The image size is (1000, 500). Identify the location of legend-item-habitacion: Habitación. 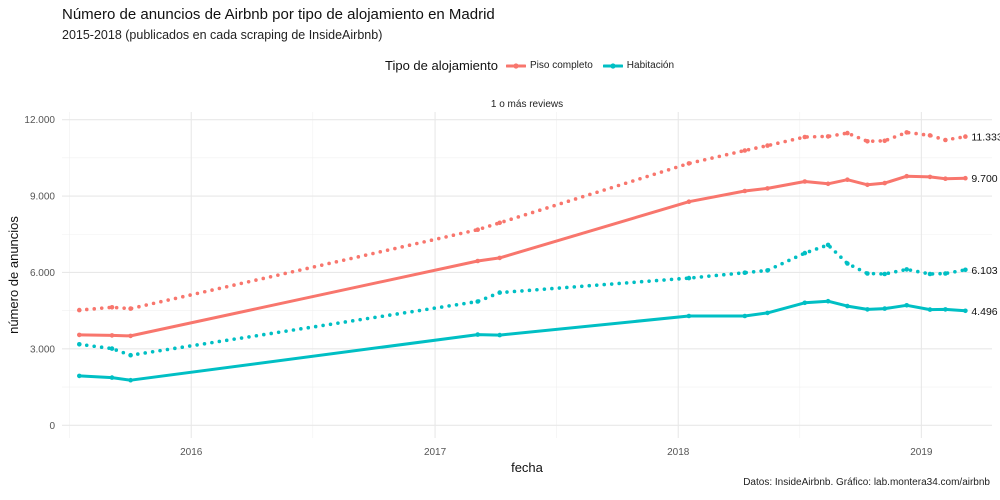
(638, 66).